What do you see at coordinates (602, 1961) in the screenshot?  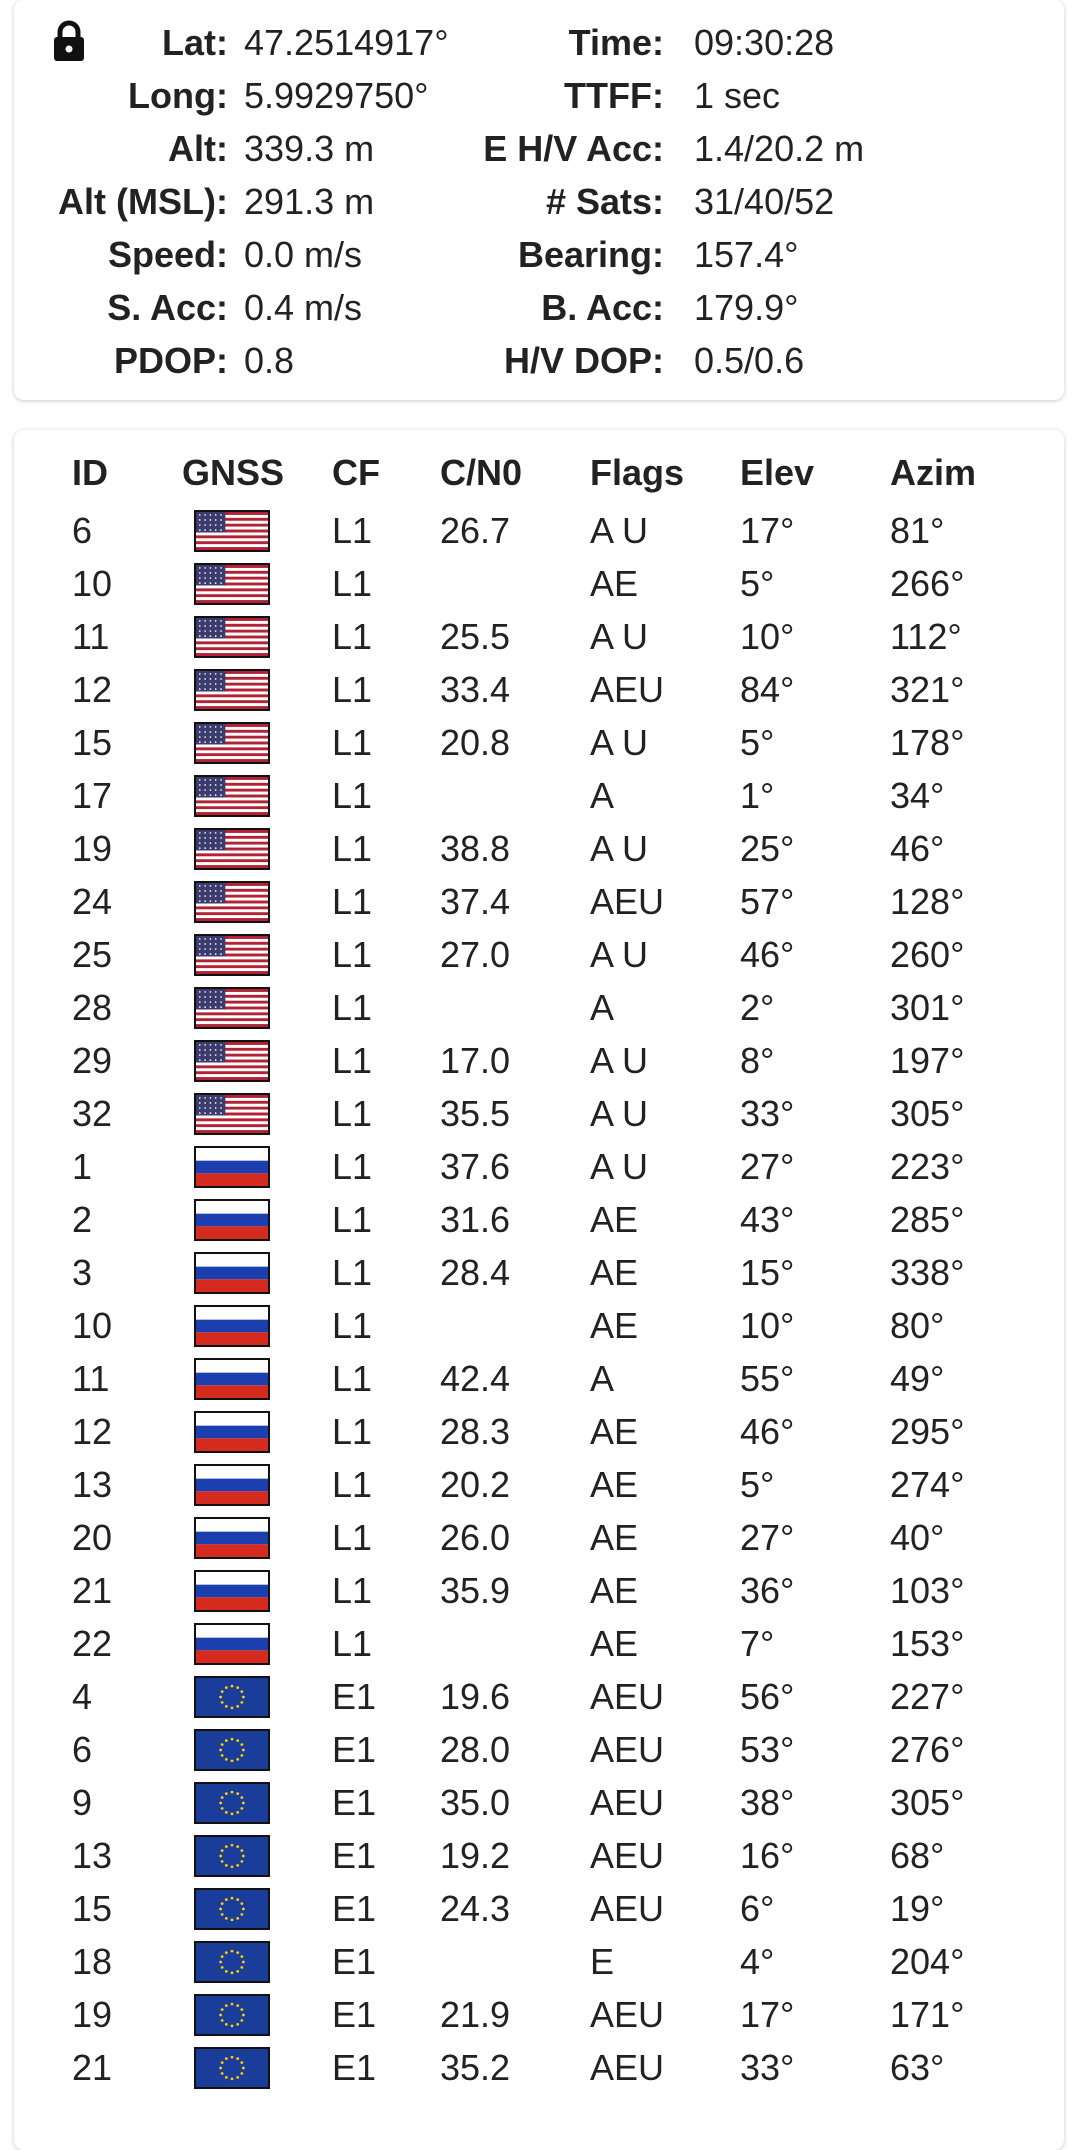 I see `cell-flags: E` at bounding box center [602, 1961].